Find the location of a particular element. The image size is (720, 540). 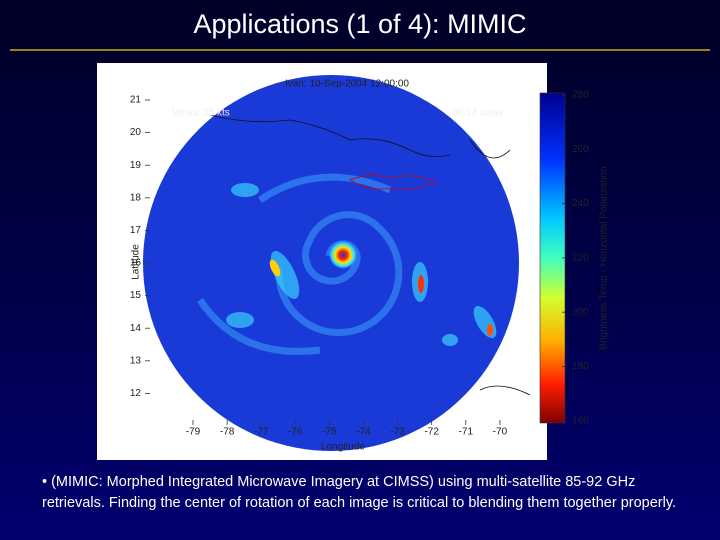

y-tick-label: 15 is located at coordinates (136, 295).